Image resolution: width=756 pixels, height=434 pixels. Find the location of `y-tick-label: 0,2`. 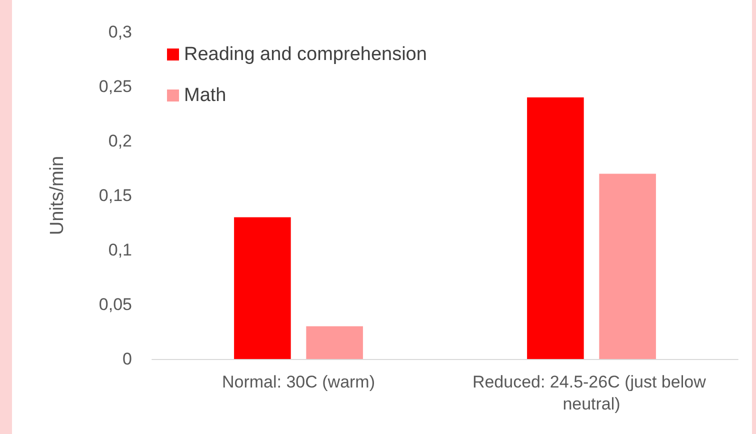

y-tick-label: 0,2 is located at coordinates (120, 141).